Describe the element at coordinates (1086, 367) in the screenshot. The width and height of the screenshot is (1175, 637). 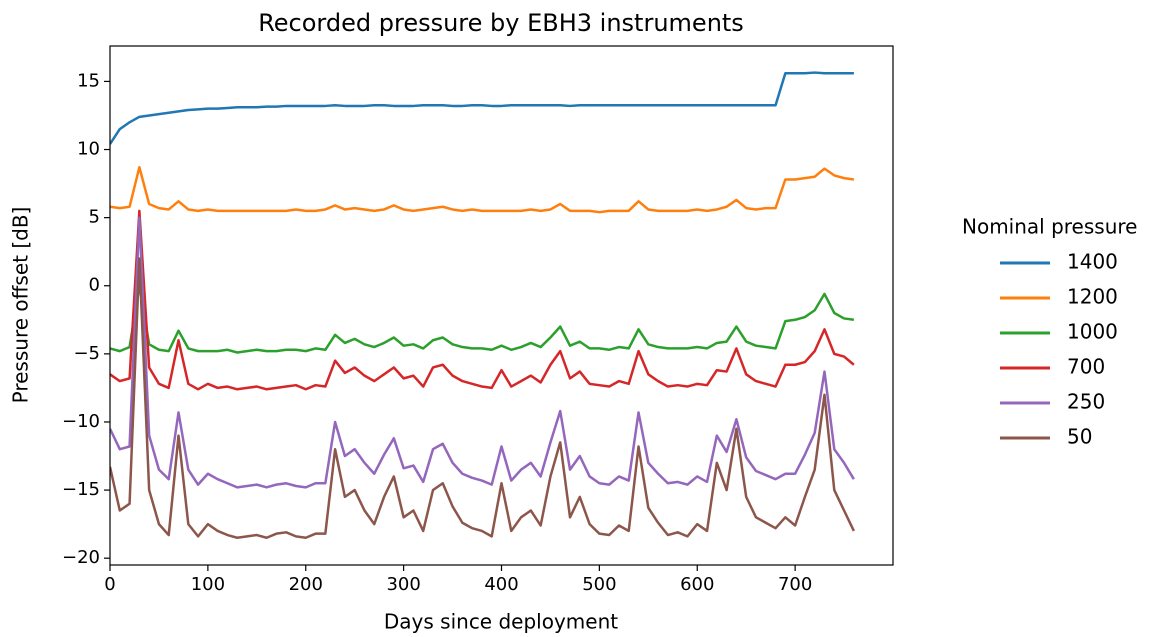
I see `legend-label: 700` at that location.